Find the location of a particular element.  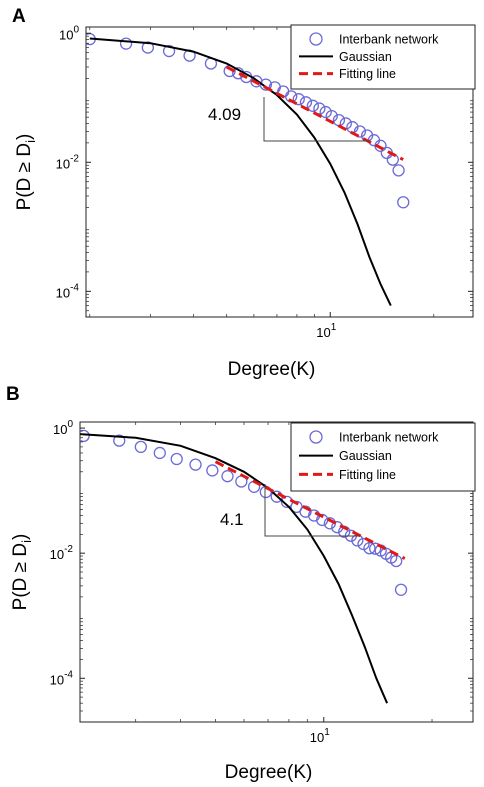

slope-annotation: 4.1 is located at coordinates (232, 519).